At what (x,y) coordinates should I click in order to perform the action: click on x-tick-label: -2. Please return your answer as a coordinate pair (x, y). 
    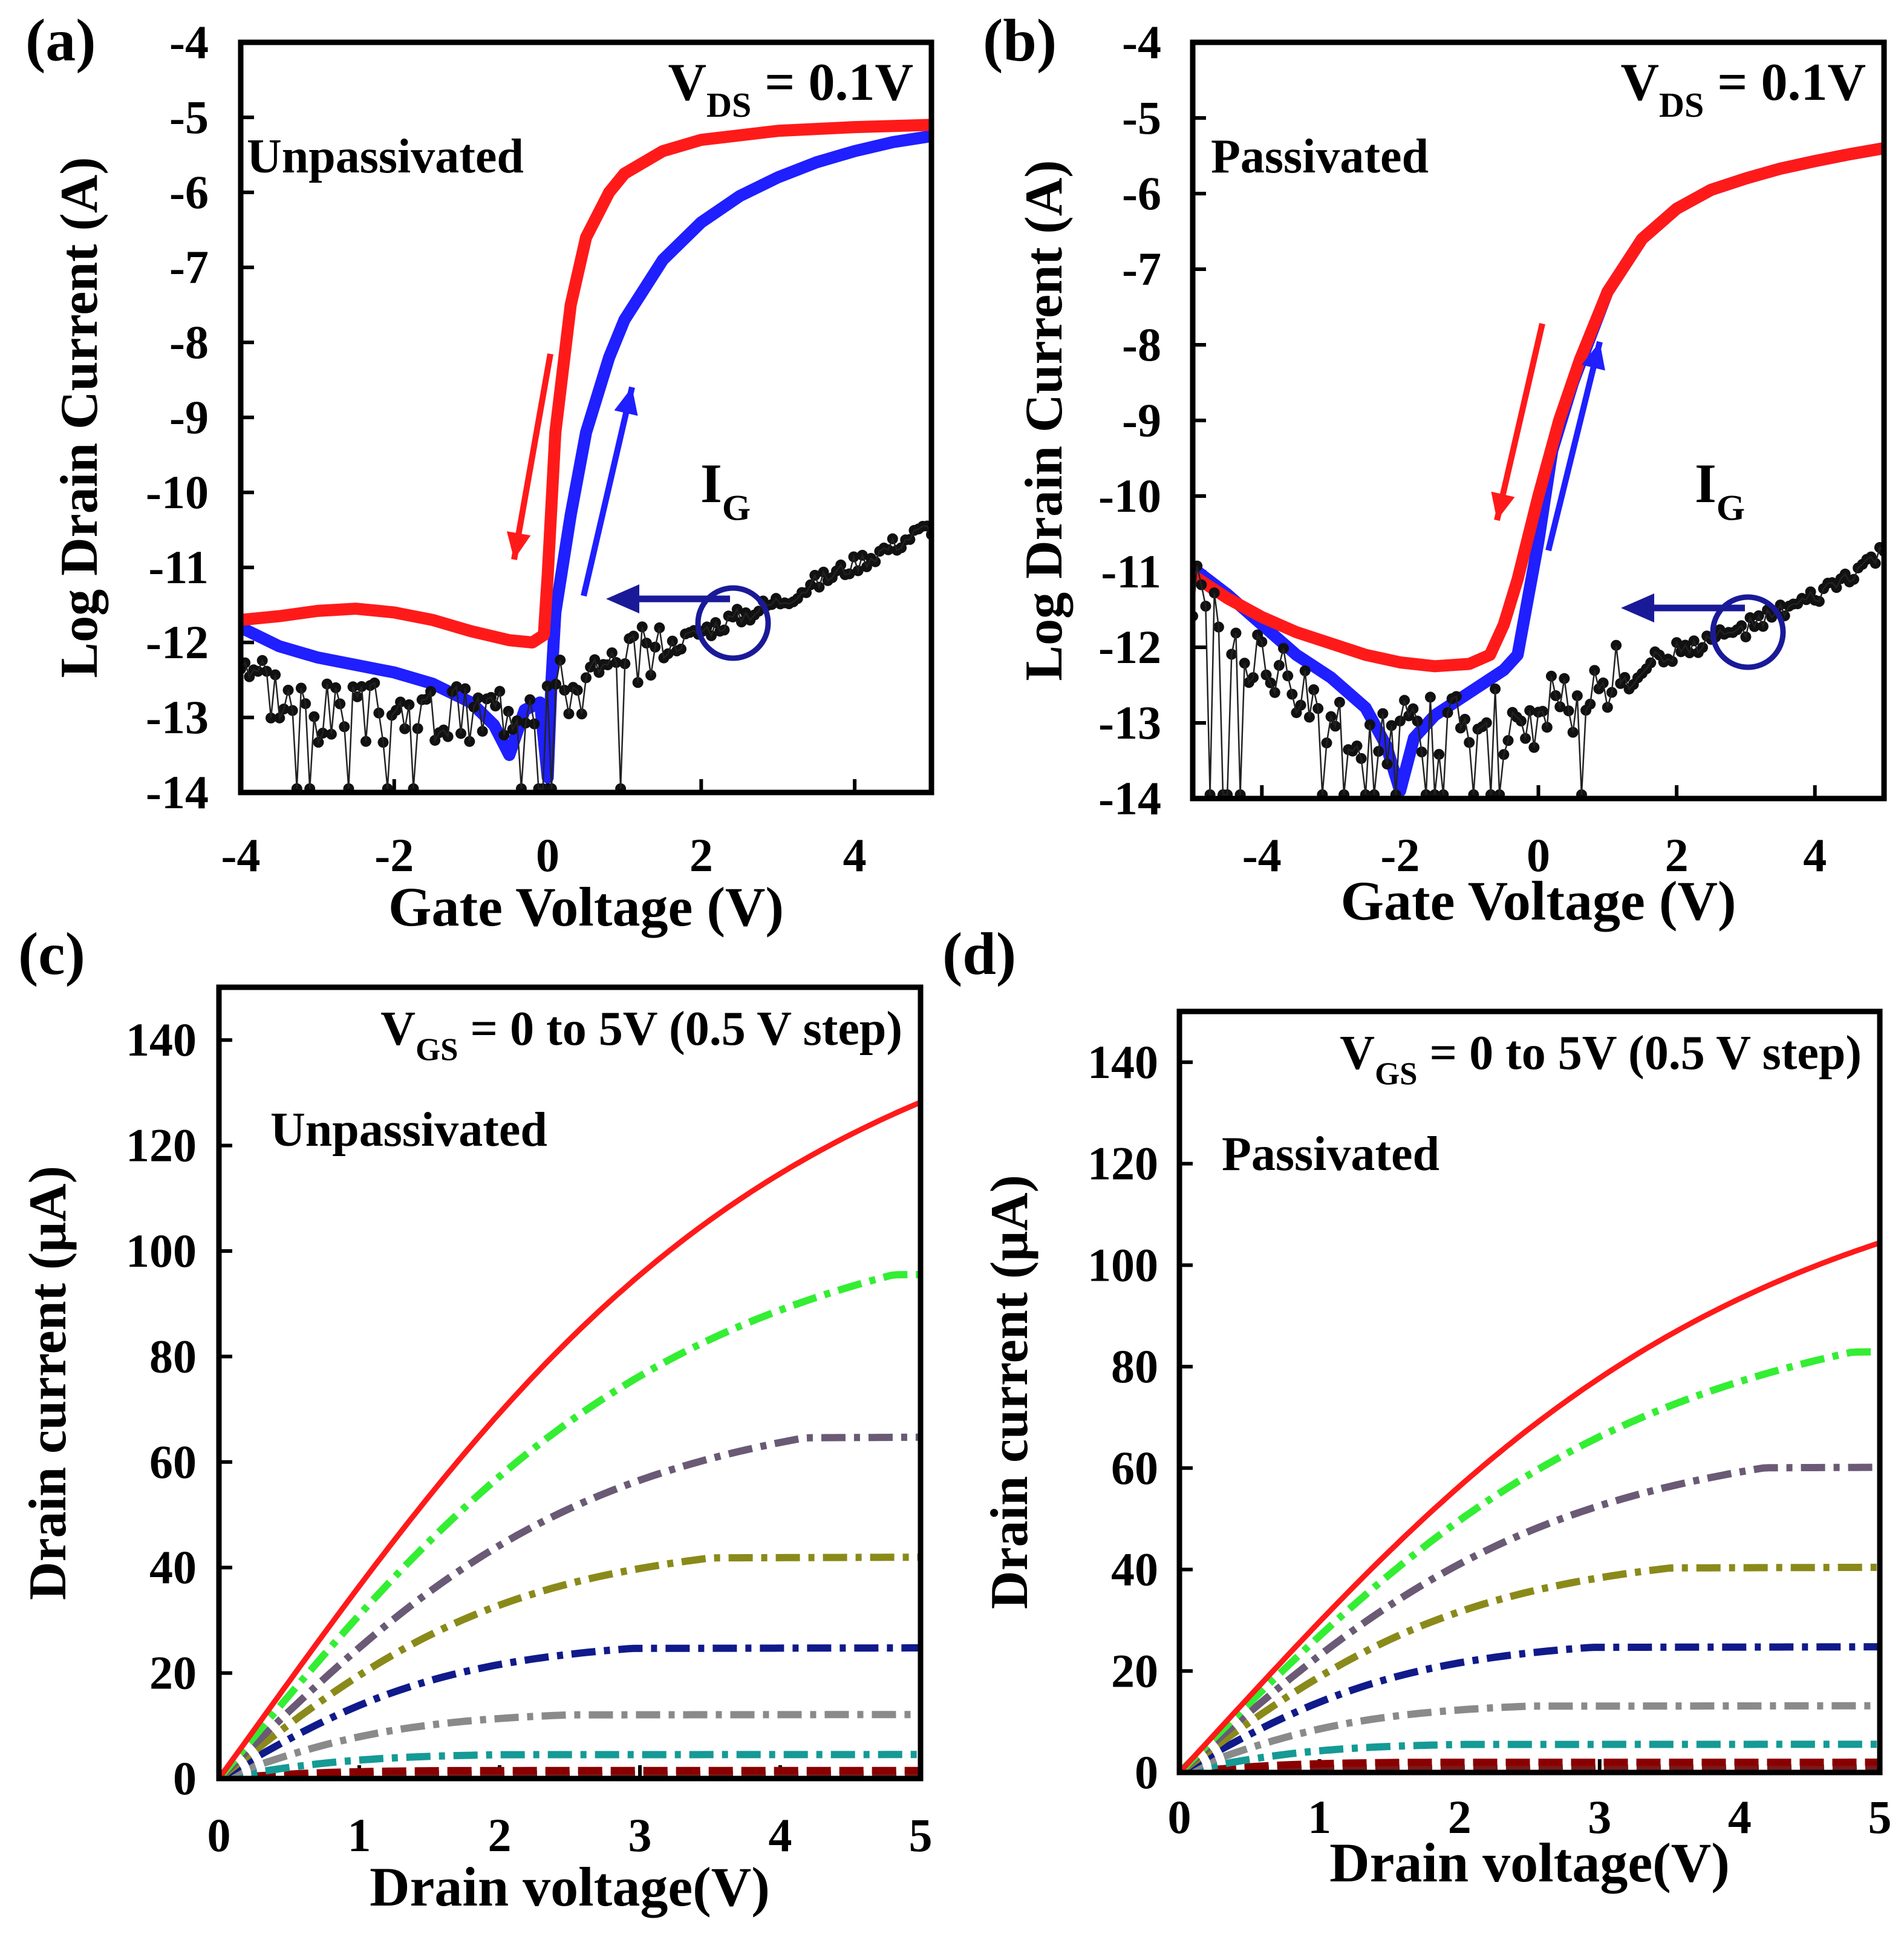
    Looking at the image, I should click on (1400, 855).